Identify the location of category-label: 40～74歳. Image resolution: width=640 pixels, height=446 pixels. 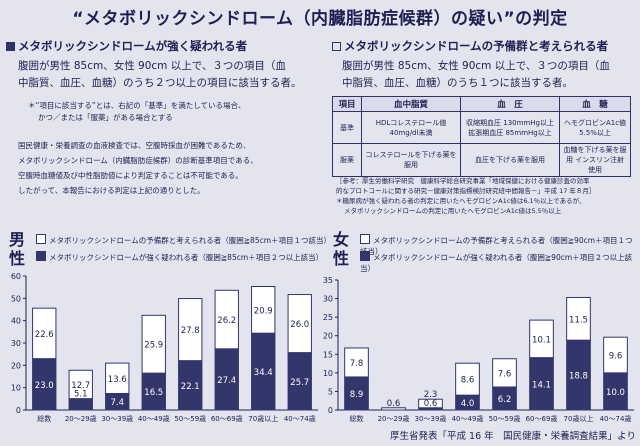
(616, 418).